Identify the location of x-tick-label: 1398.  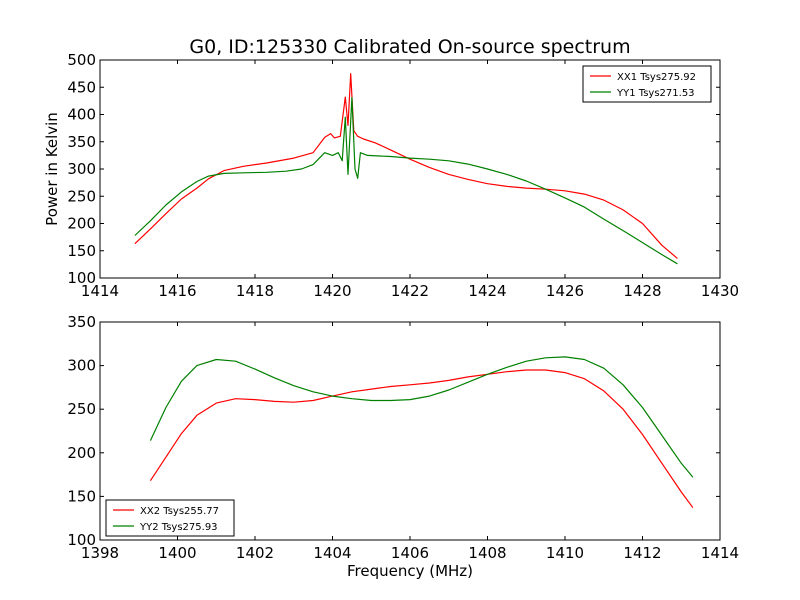
(100, 553).